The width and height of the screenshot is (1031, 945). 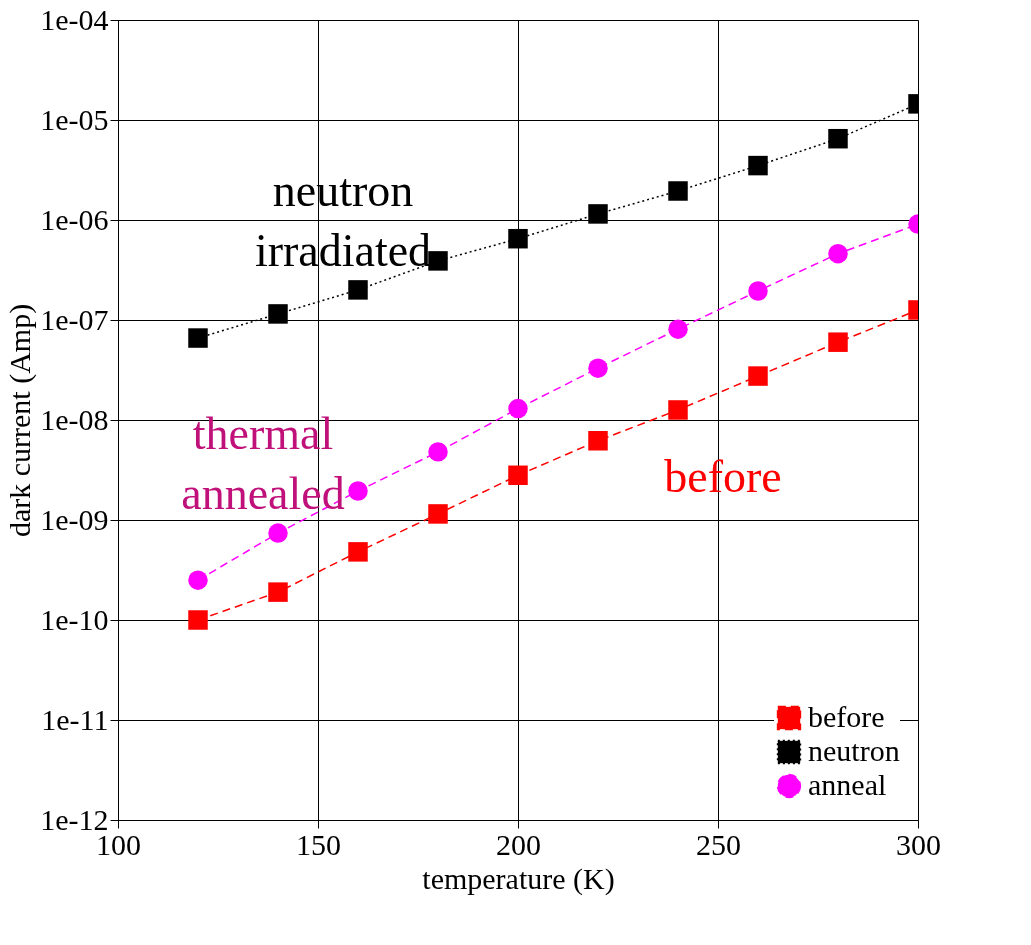 What do you see at coordinates (846, 716) in the screenshot?
I see `legend-label: before` at bounding box center [846, 716].